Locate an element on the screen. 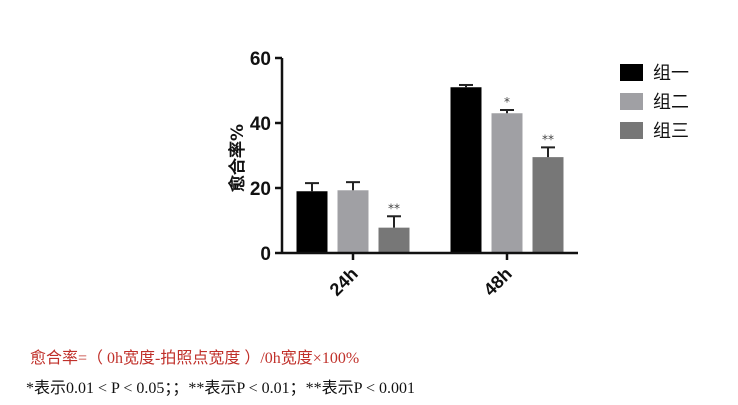 This screenshot has height=405, width=738. x-axis: 24h 48h is located at coordinates (430, 275).